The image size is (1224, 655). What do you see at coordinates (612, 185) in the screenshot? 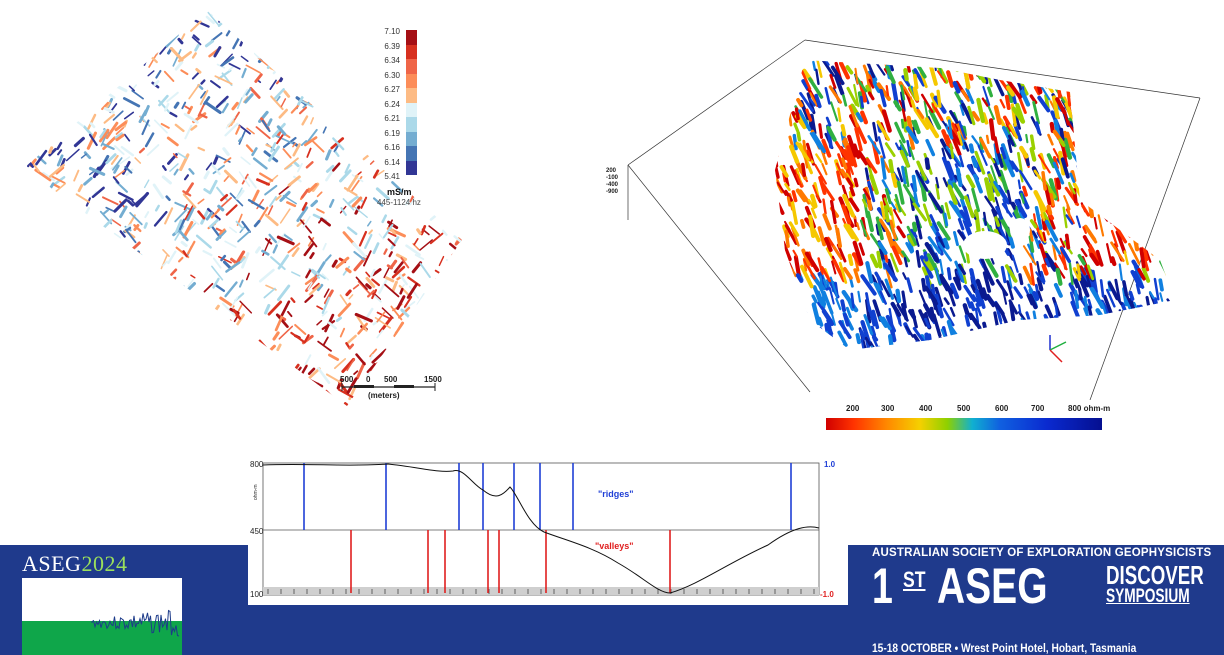
I see `depth-label: -400` at bounding box center [612, 185].